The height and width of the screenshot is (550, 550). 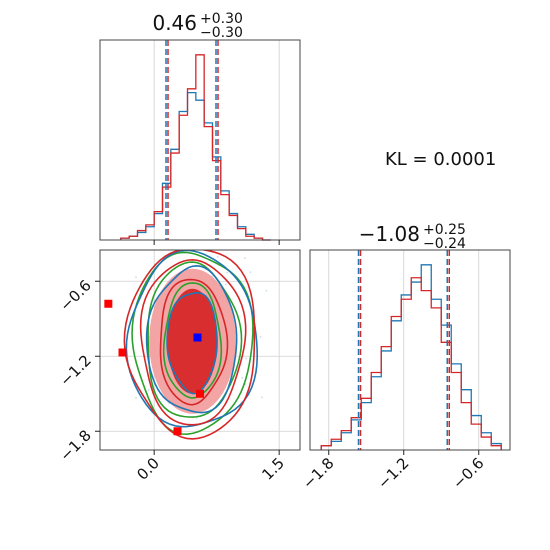 What do you see at coordinates (389, 234) in the screenshot?
I see `histogram-param2-title-value: −1.08` at bounding box center [389, 234].